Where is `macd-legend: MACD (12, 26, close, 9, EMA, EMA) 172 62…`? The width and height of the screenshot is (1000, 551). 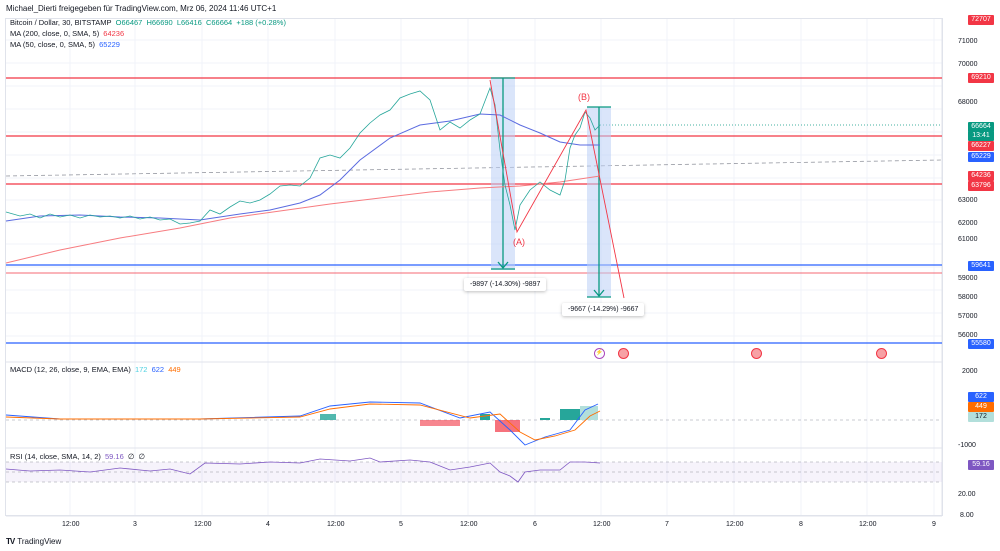 macd-legend: MACD (12, 26, close, 9, EMA, EMA) 172 62… is located at coordinates (95, 369).